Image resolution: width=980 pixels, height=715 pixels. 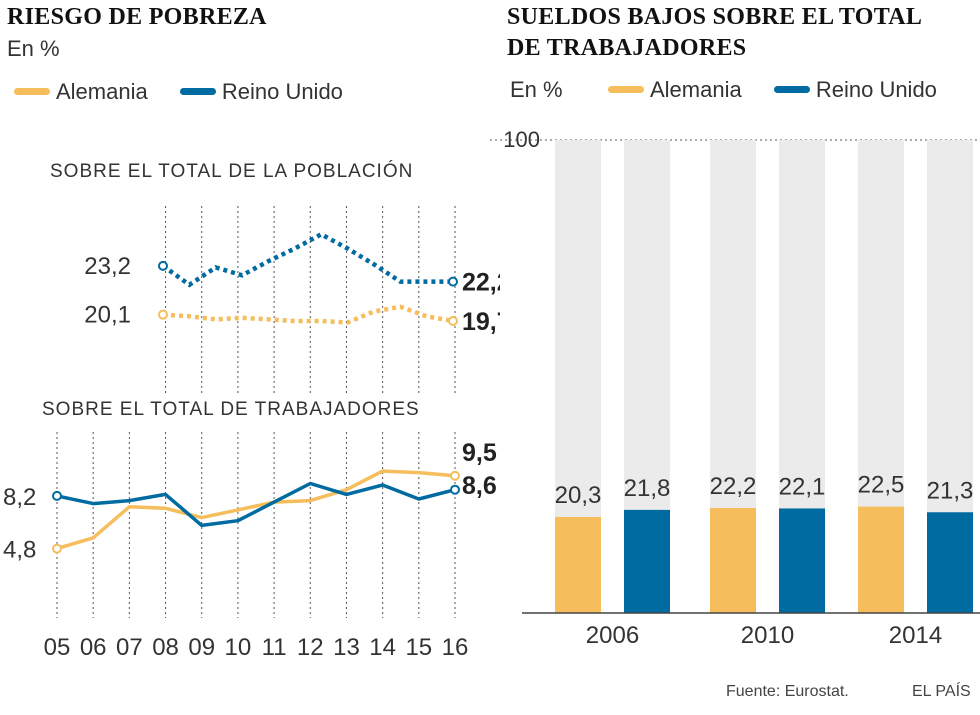 What do you see at coordinates (19, 550) in the screenshot?
I see `start-value-label-germany: 4,8` at bounding box center [19, 550].